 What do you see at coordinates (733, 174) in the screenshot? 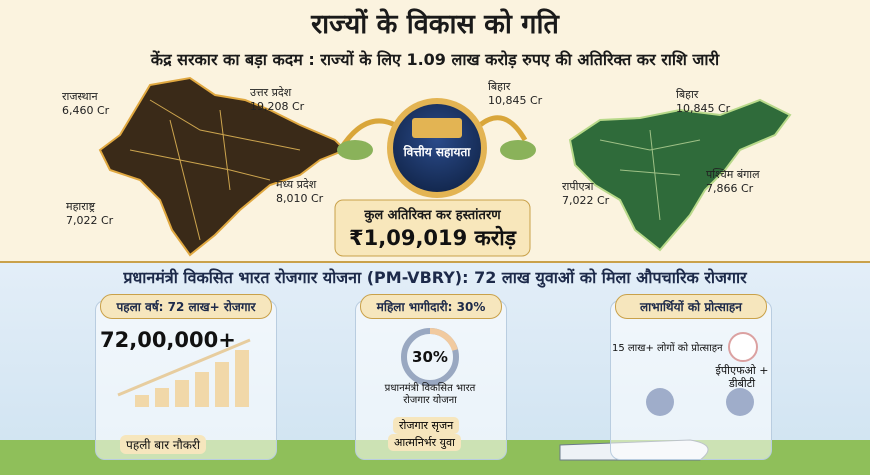
I see `state-name: पश्चिम बंगाल` at bounding box center [733, 174].